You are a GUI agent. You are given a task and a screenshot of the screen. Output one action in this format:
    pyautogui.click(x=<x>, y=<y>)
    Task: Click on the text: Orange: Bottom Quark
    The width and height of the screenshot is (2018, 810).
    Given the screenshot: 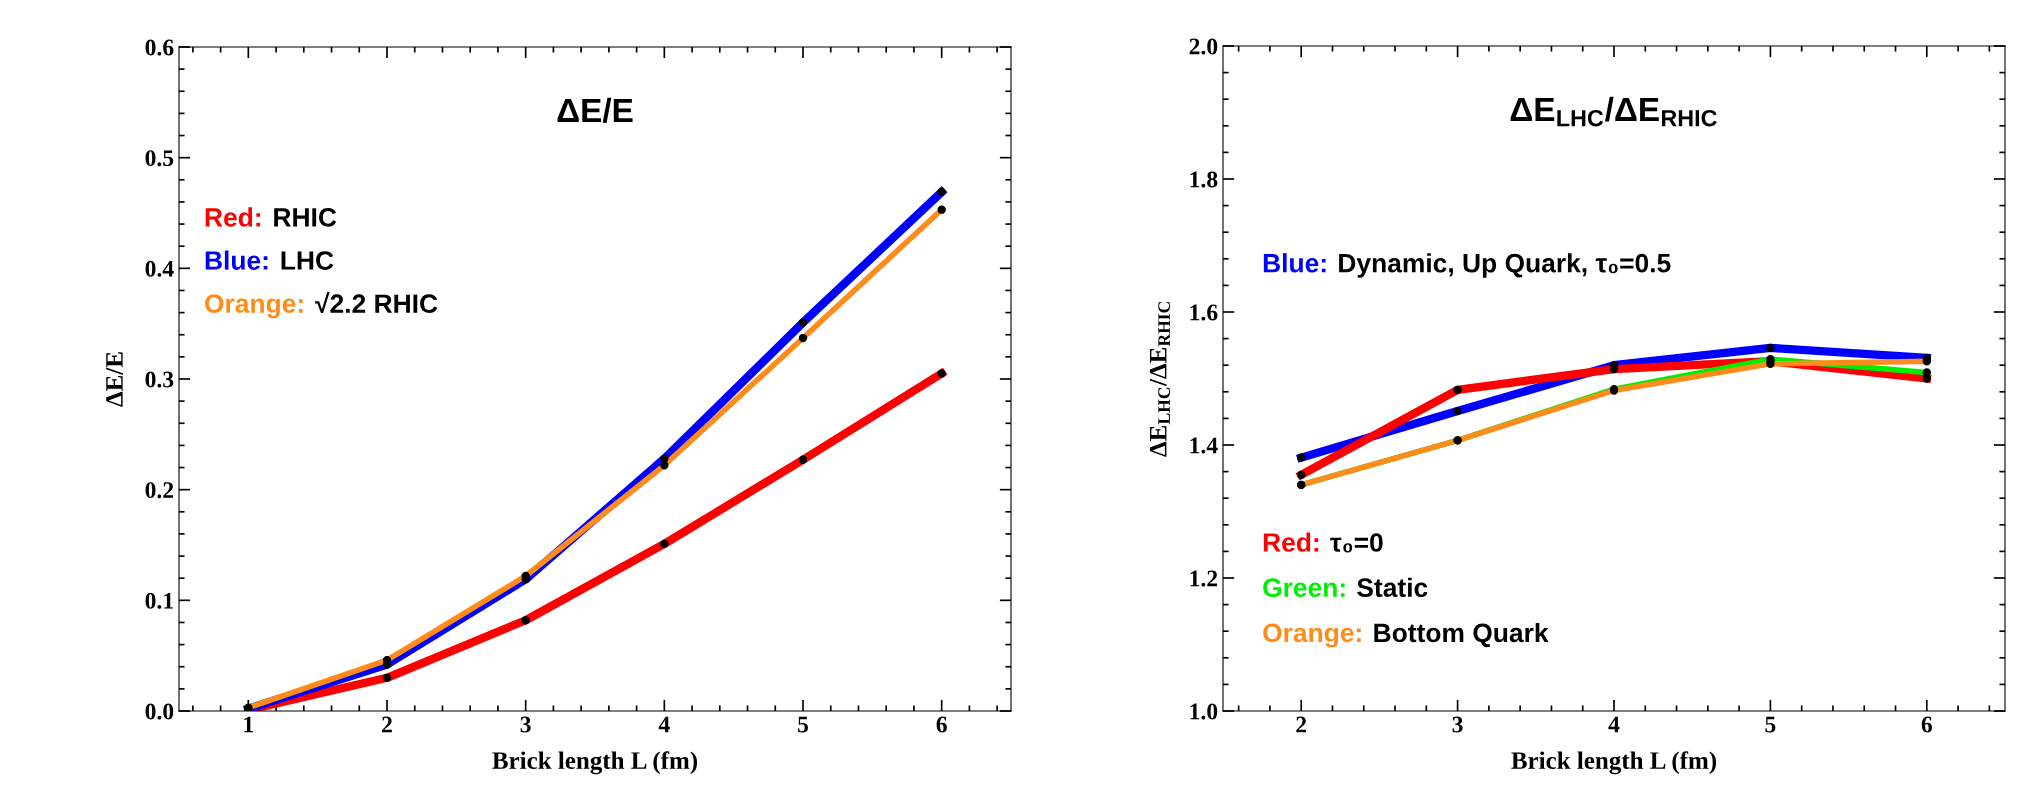 What is the action you would take?
    pyautogui.click(x=1406, y=635)
    